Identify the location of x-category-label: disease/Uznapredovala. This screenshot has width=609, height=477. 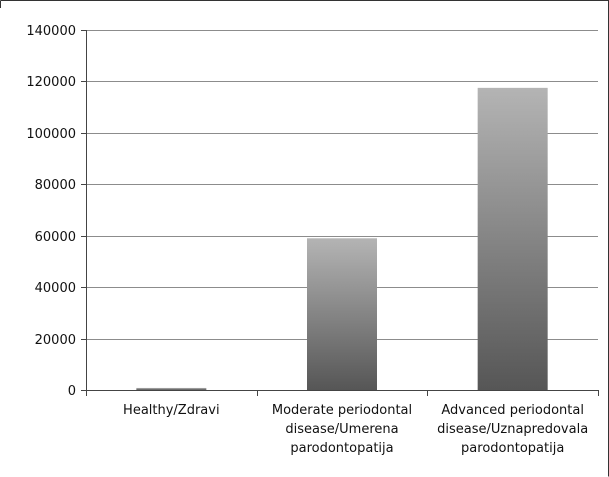
(512, 429).